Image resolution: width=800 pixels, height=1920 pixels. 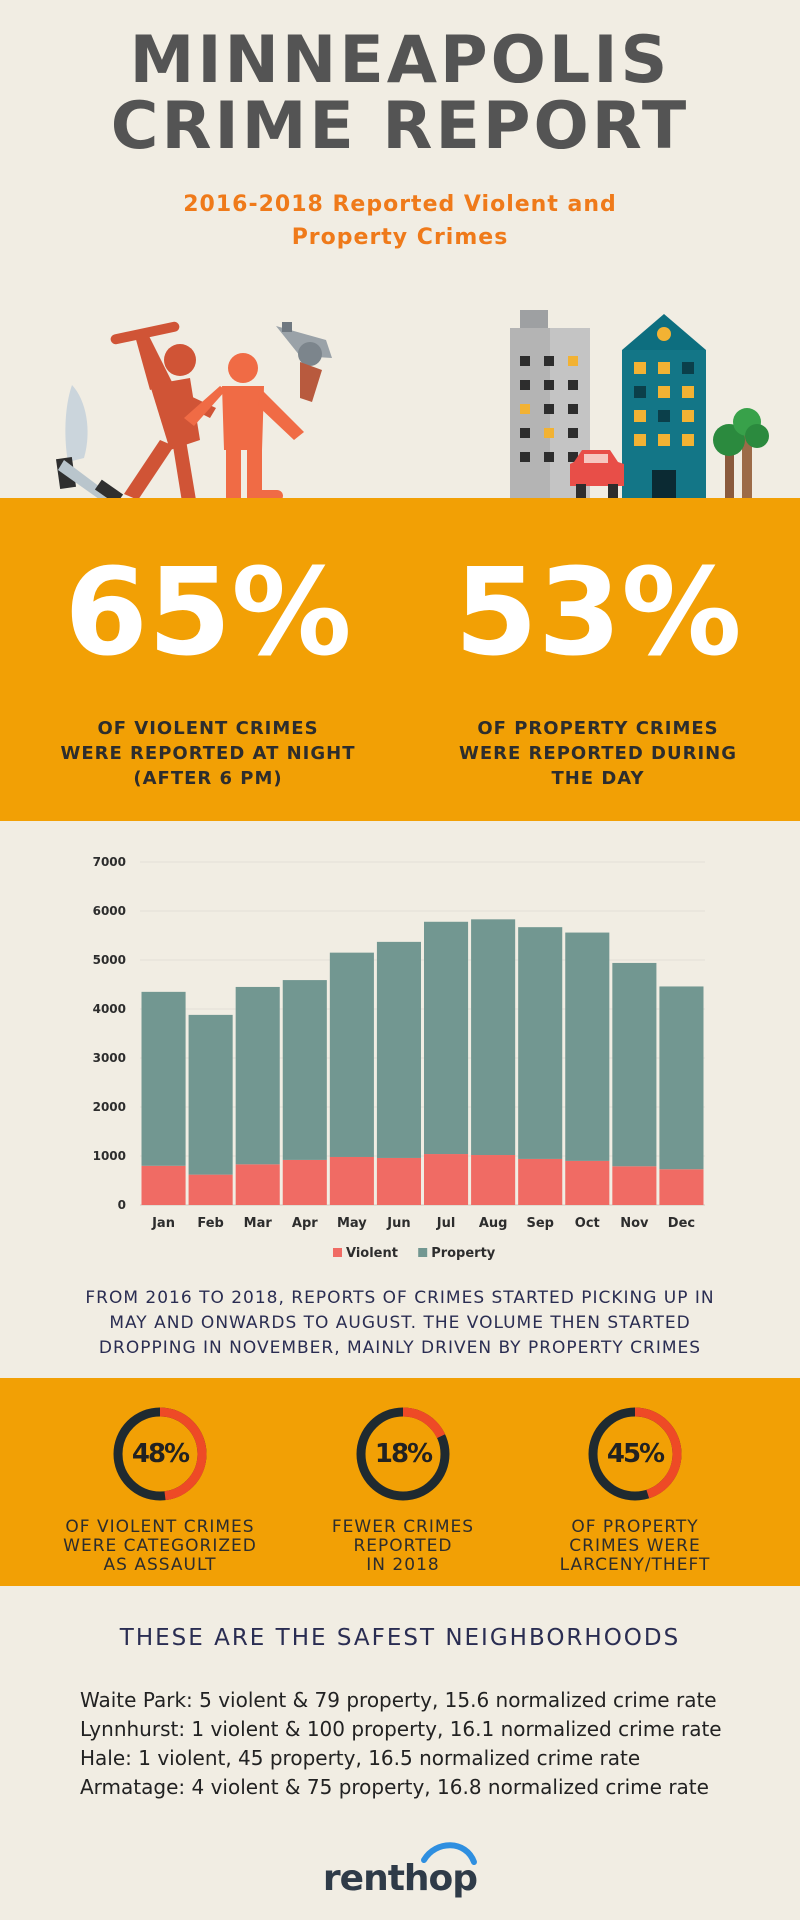 What do you see at coordinates (540, 1181) in the screenshot?
I see `bar-violent-sep` at bounding box center [540, 1181].